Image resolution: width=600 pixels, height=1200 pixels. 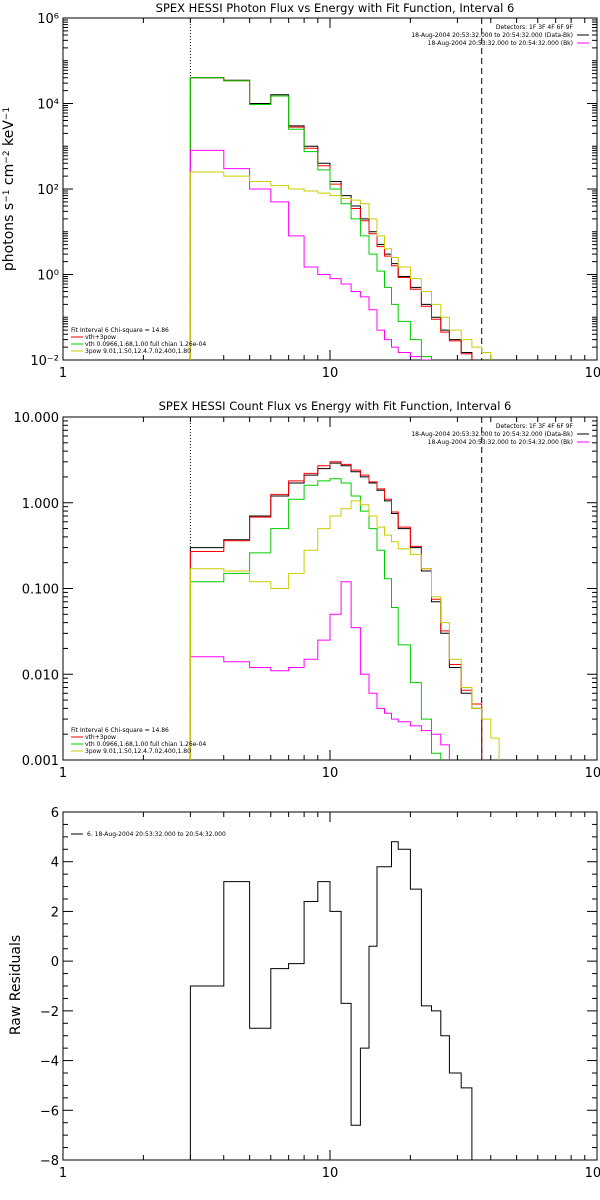 I want to click on y-label-part: cm, so click(x=9, y=177).